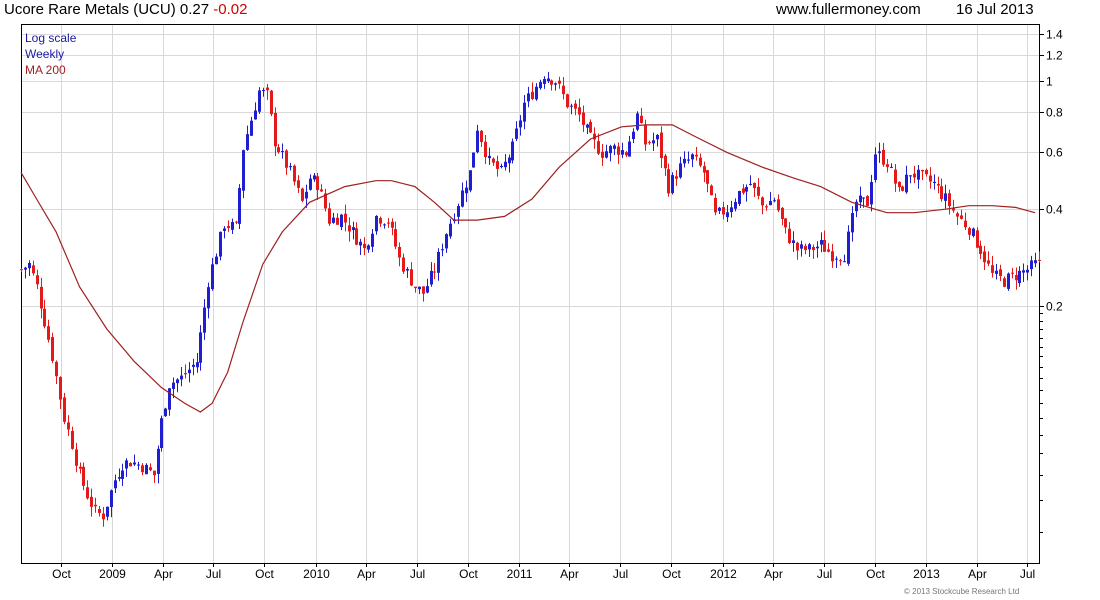 The height and width of the screenshot is (600, 1100). Describe the element at coordinates (51, 38) in the screenshot. I see `legend-scale: Log scale` at that location.